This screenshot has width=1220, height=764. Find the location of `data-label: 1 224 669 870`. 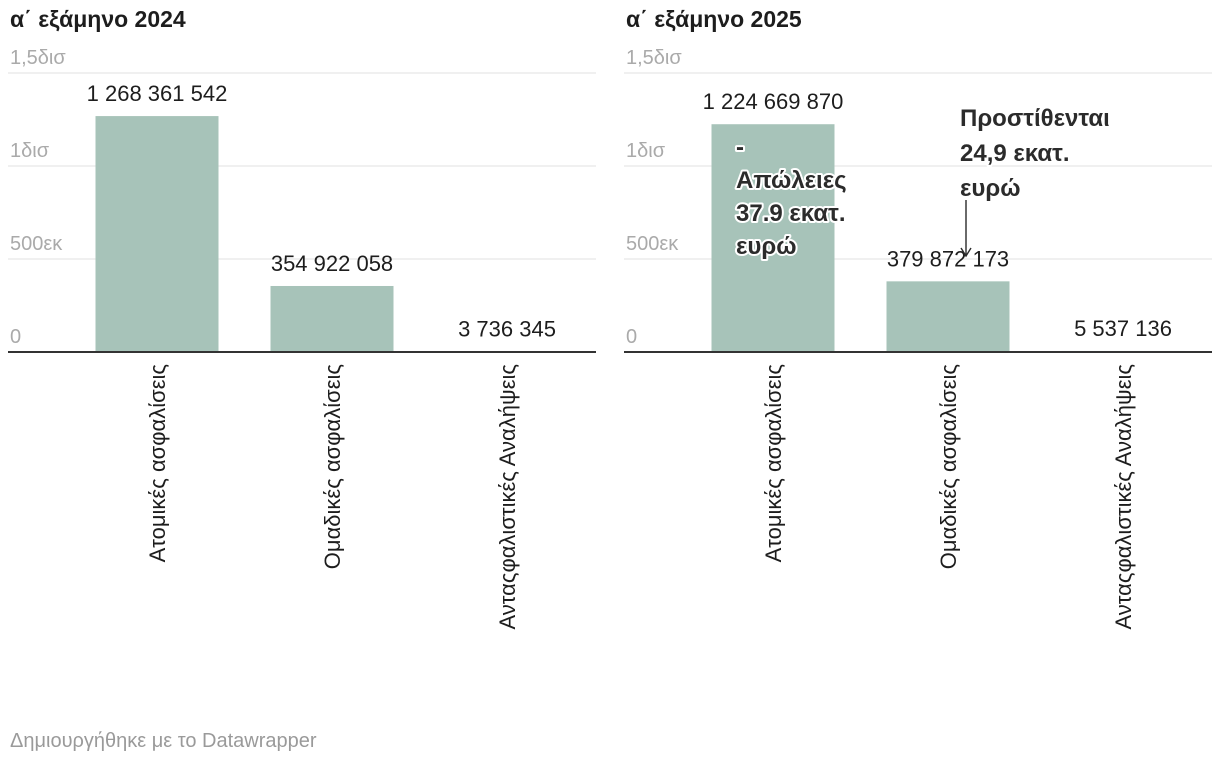

data-label: 1 224 669 870 is located at coordinates (773, 101).